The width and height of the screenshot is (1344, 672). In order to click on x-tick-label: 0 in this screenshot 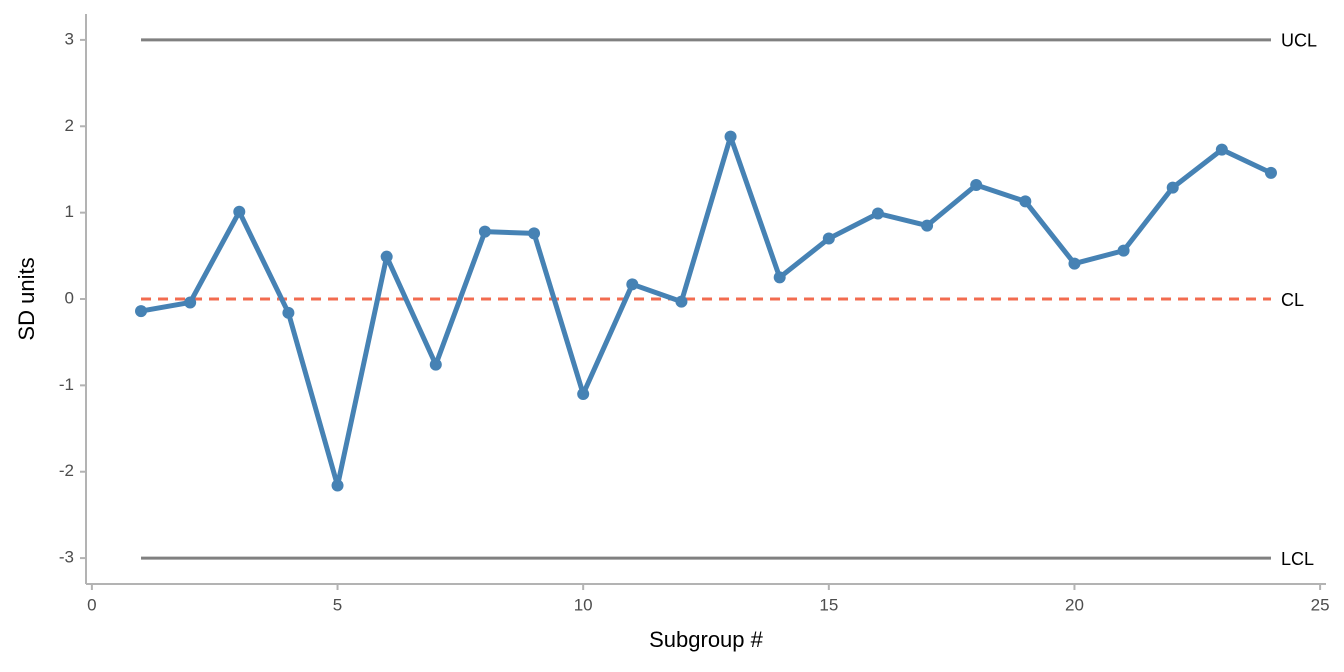, I will do `click(91, 604)`.